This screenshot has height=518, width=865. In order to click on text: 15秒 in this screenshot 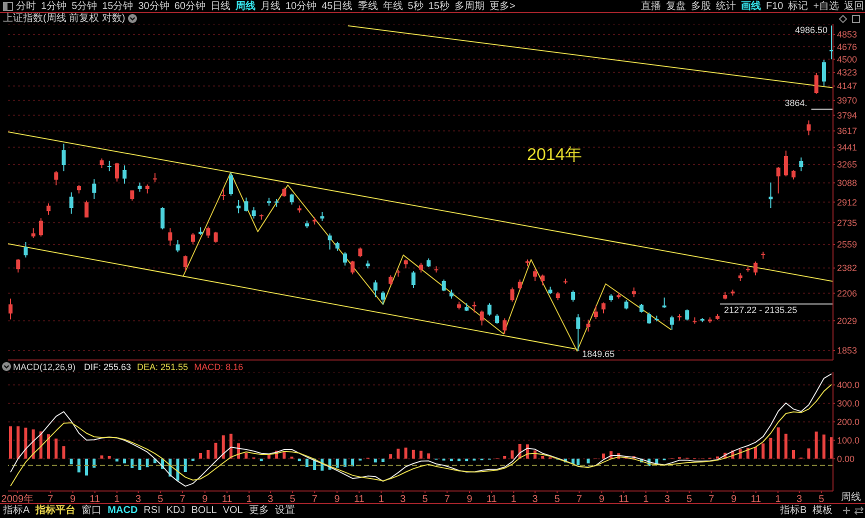, I will do `click(439, 6)`.